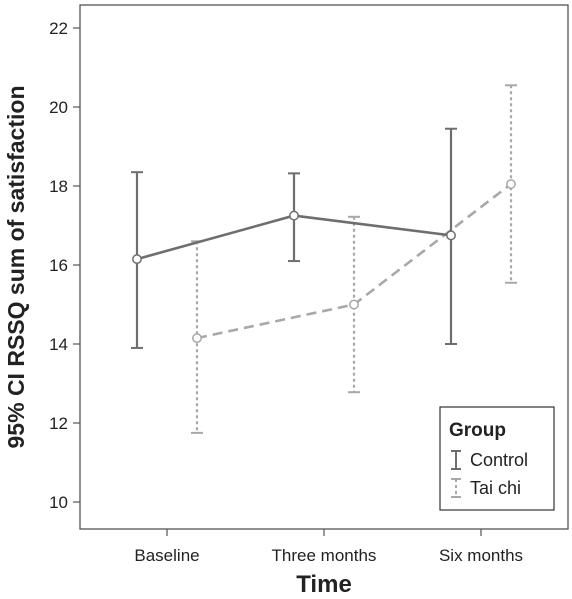 The image size is (572, 599). I want to click on legend-label: Control, so click(499, 460).